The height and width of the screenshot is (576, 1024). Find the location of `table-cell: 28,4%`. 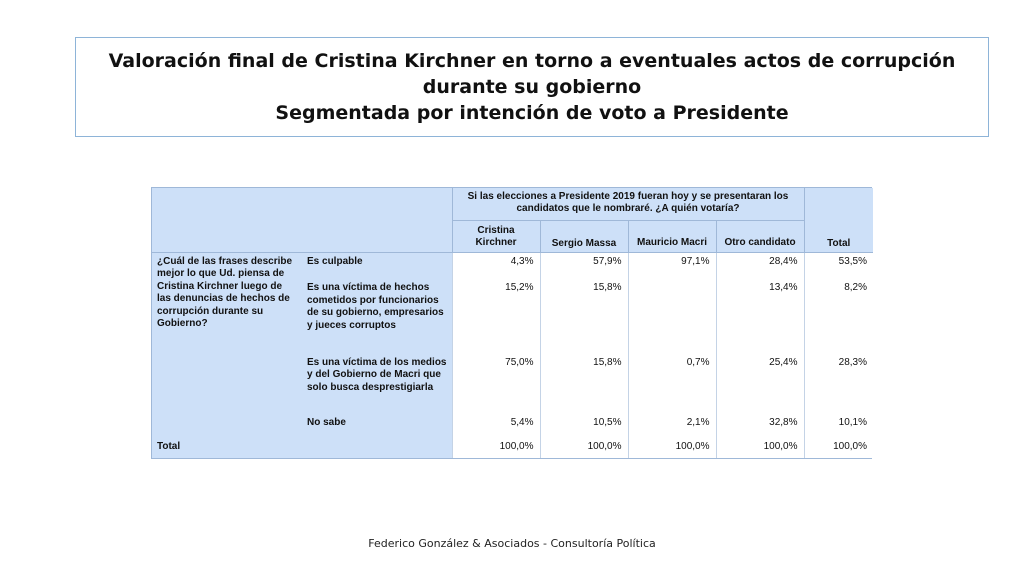

table-cell: 28,4% is located at coordinates (759, 265).